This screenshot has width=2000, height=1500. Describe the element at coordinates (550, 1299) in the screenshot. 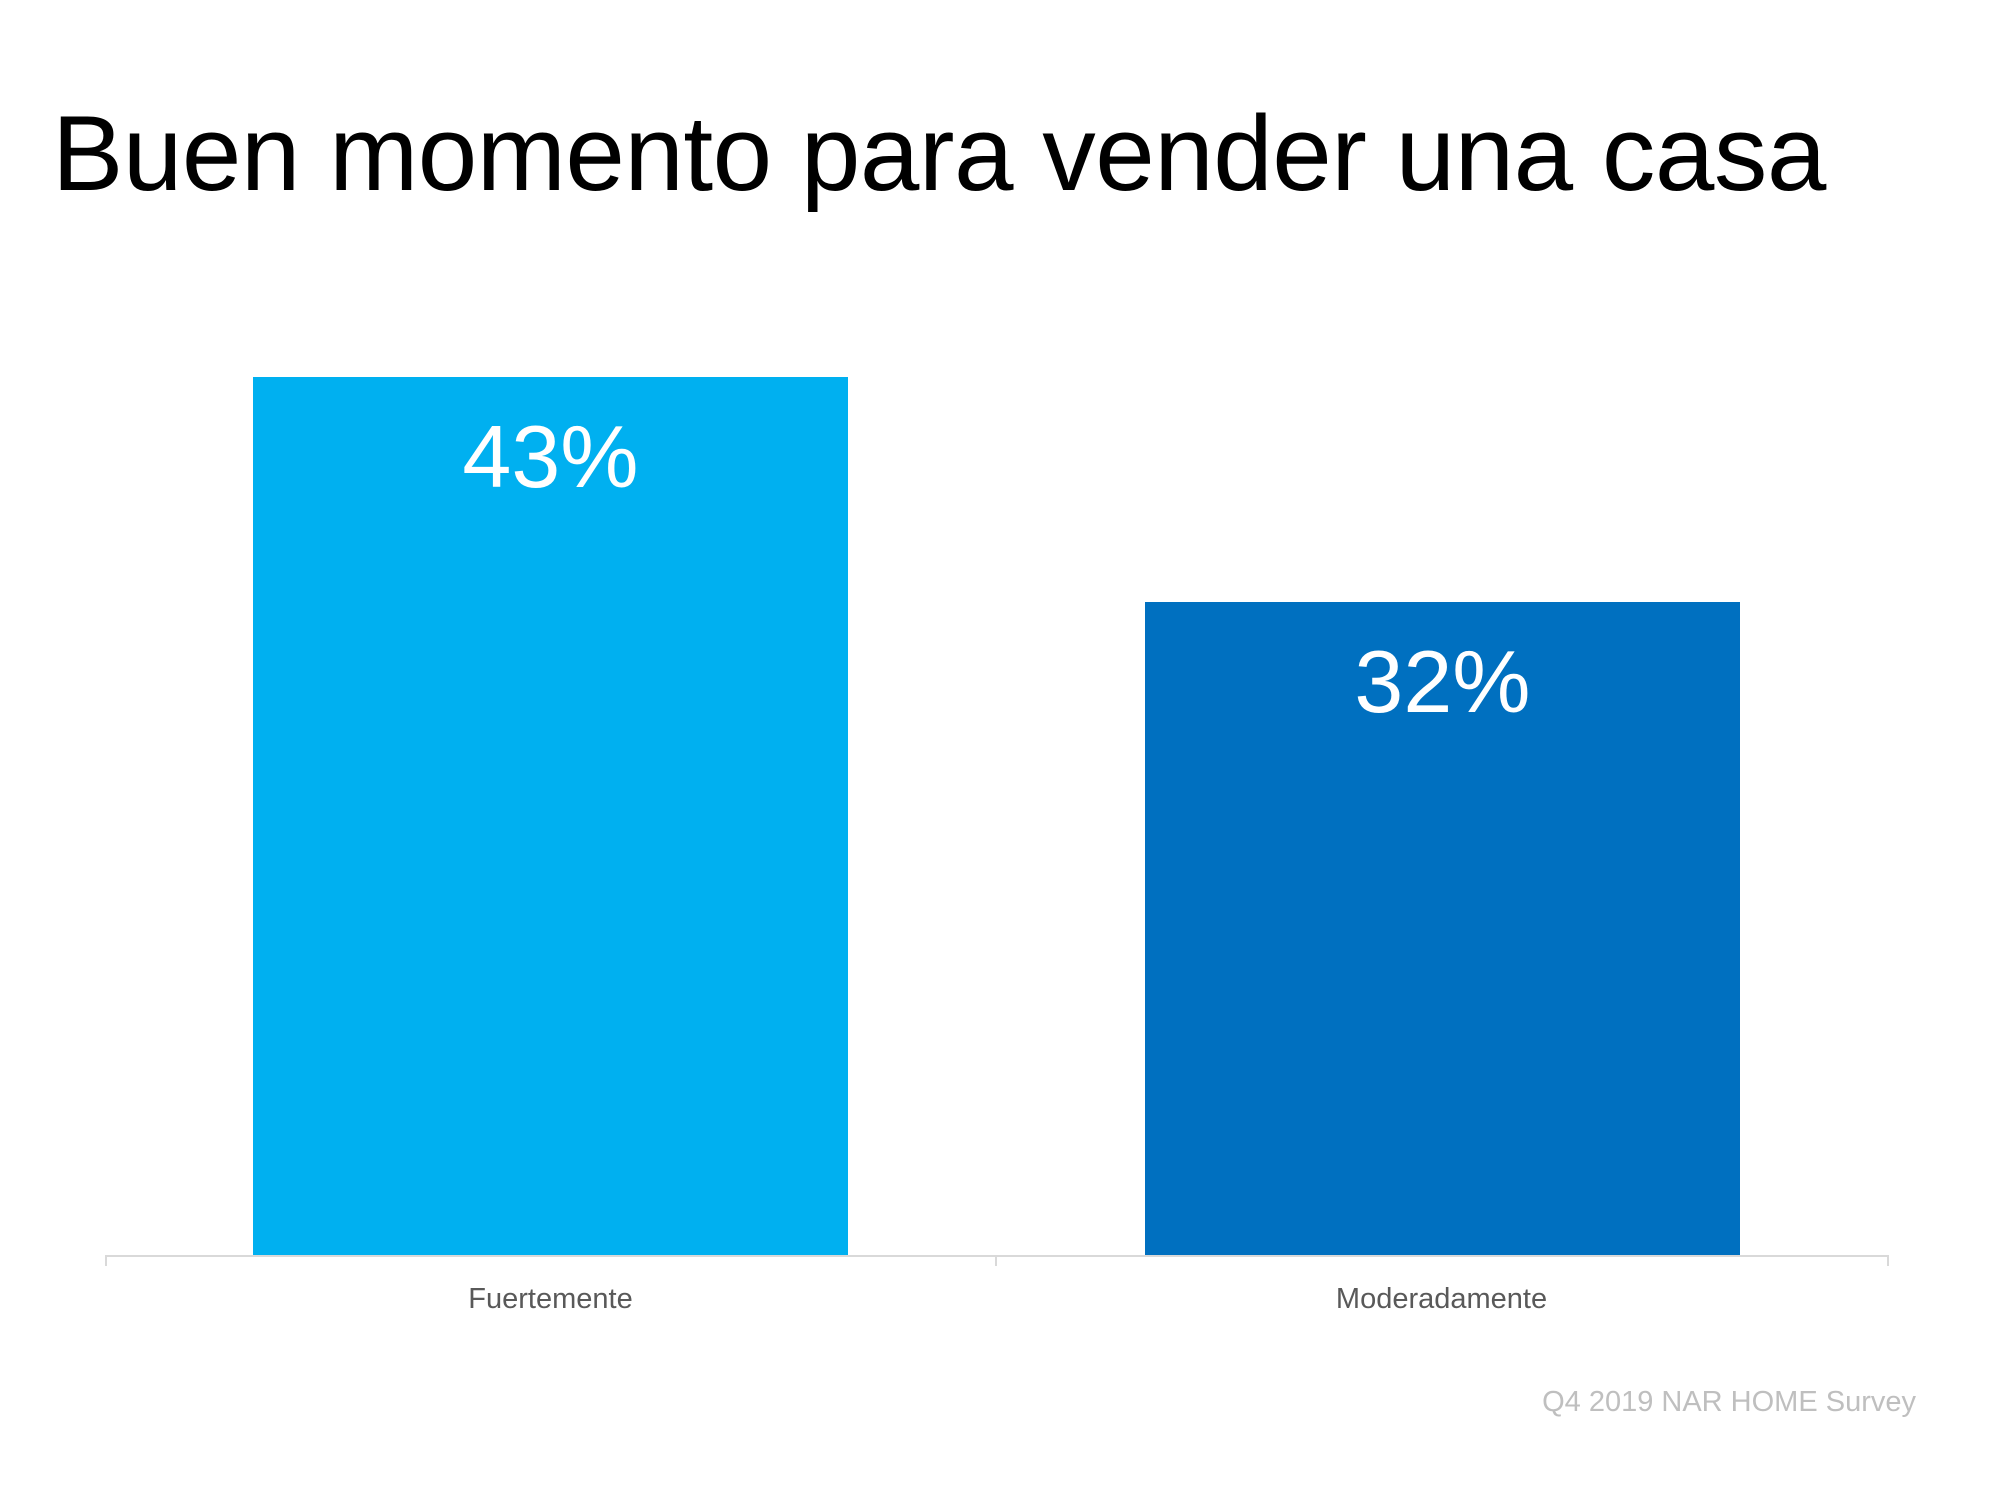

I see `x-axis-category-label: Fuertemente` at that location.